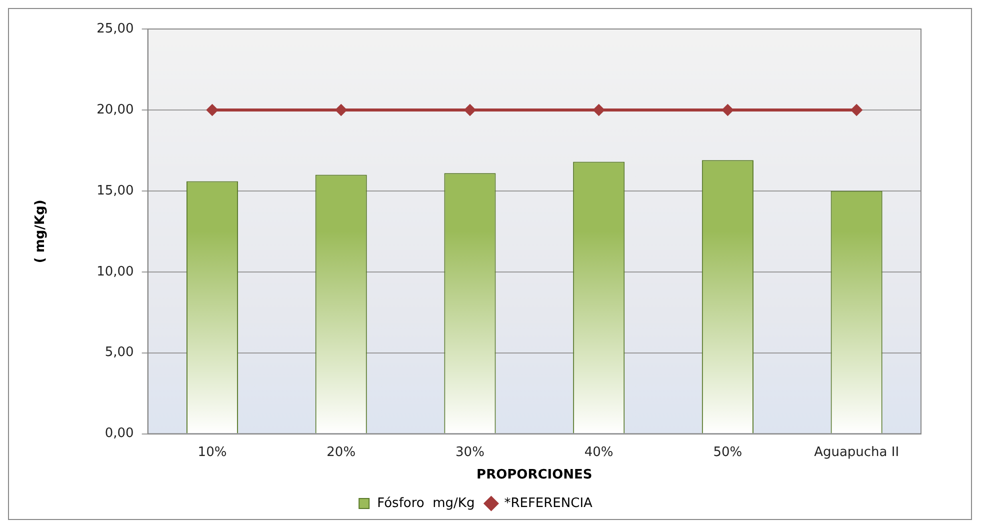 This screenshot has width=982, height=531. I want to click on x-tick-label: 30%, so click(470, 452).